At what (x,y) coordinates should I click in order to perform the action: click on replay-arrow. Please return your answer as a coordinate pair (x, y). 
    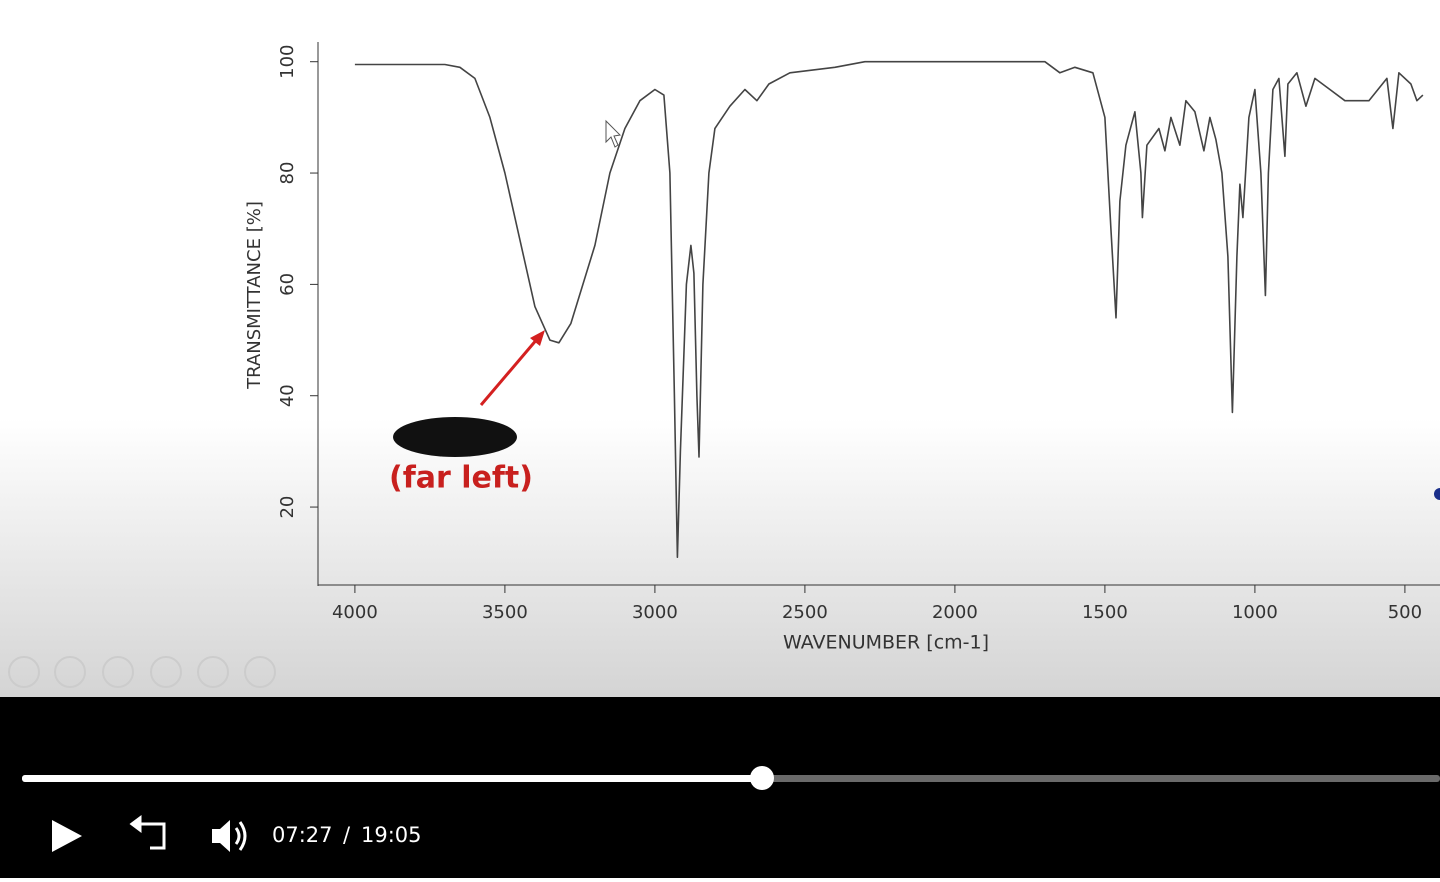
    Looking at the image, I should click on (135, 824).